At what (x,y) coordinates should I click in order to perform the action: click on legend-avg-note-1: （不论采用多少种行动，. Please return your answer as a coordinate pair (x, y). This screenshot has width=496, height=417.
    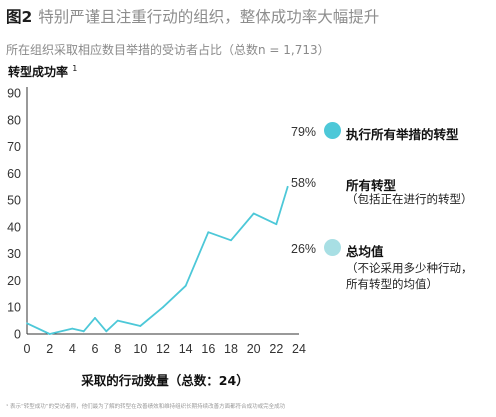
    Looking at the image, I should click on (409, 268).